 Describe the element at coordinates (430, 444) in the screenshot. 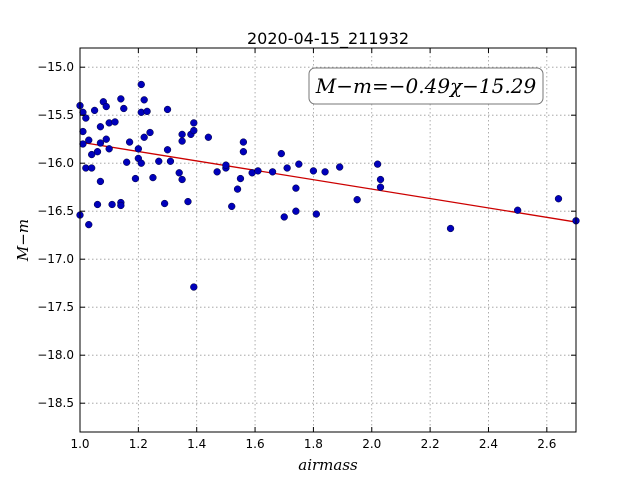

I see `x-tick-label: 2.2` at that location.